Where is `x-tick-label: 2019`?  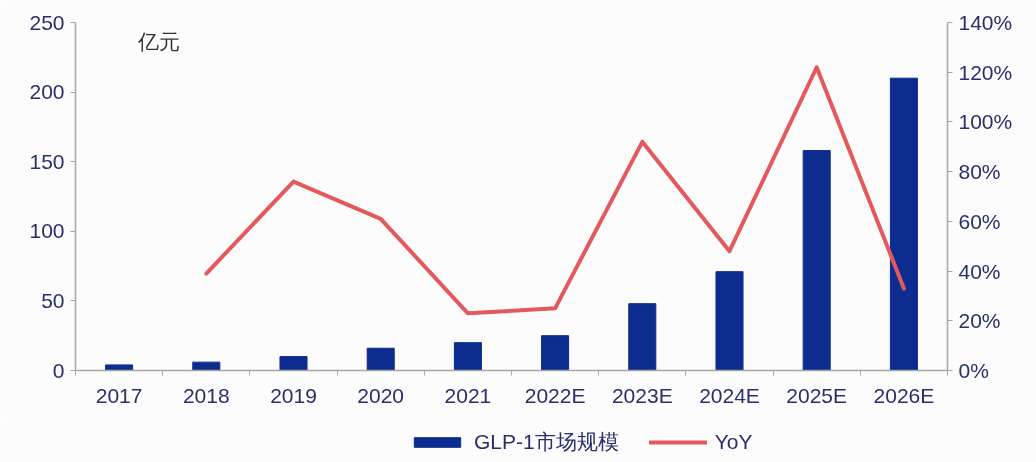
x-tick-label: 2019 is located at coordinates (293, 395).